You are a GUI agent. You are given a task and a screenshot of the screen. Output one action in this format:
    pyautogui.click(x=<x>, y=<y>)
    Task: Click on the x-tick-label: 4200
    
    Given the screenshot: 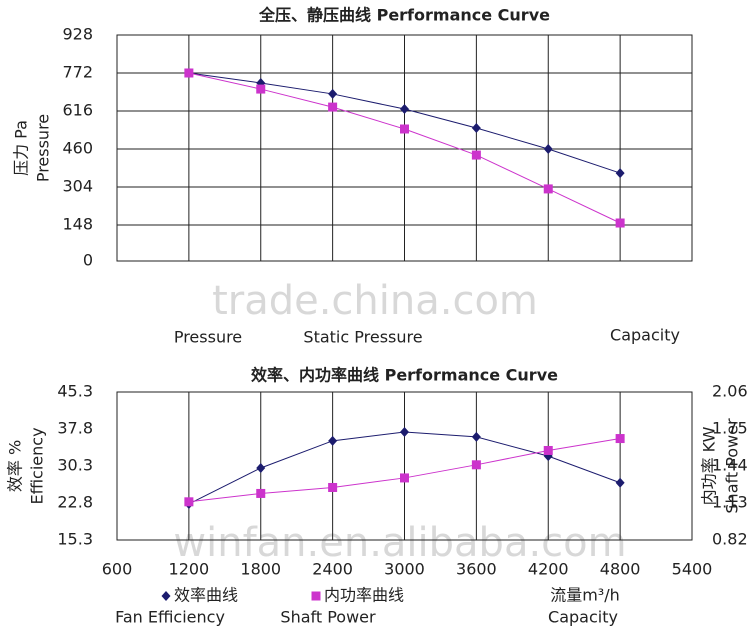 What is the action you would take?
    pyautogui.click(x=548, y=569)
    